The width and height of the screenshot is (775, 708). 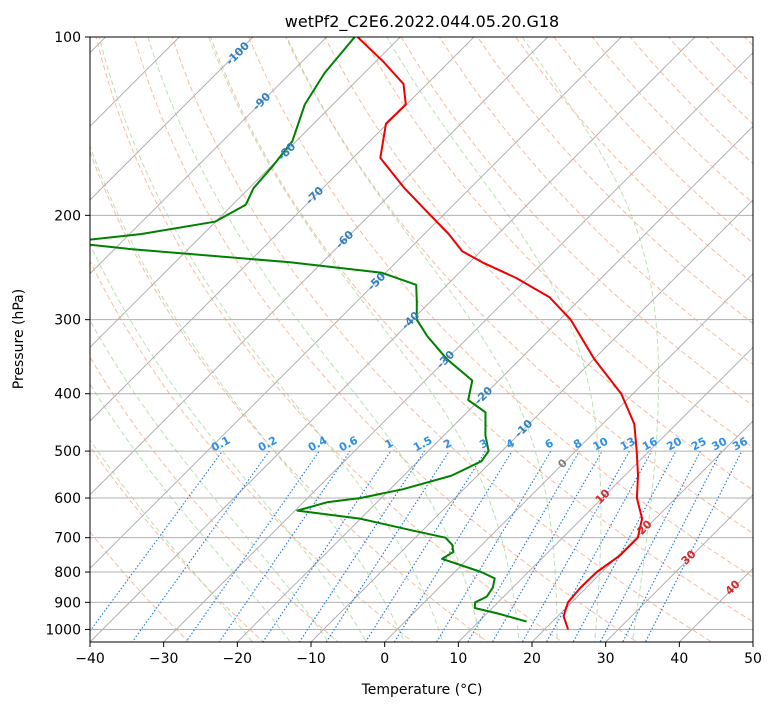 I want to click on mixing-ratio-label: 20, so click(x=674, y=444).